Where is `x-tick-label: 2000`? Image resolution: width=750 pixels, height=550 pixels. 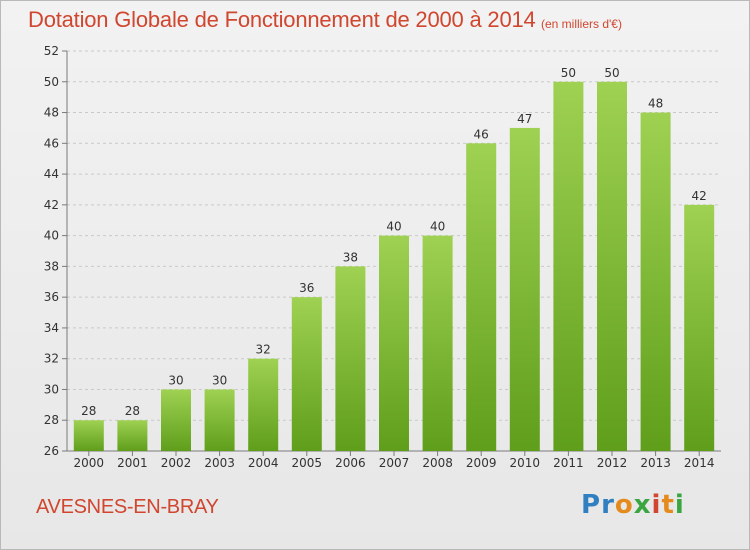
x-tick-label: 2000 is located at coordinates (89, 463).